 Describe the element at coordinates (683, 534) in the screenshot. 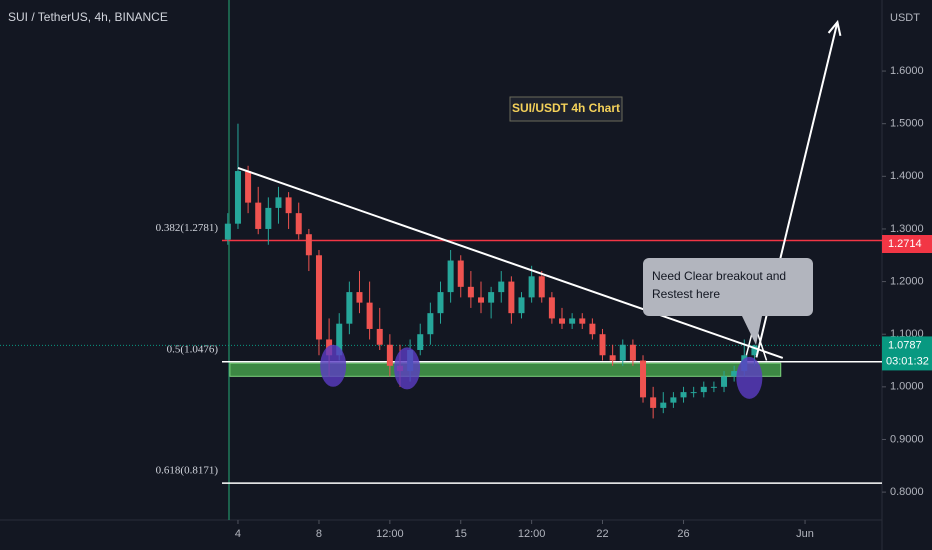

I see `x-tick-label: 26` at that location.